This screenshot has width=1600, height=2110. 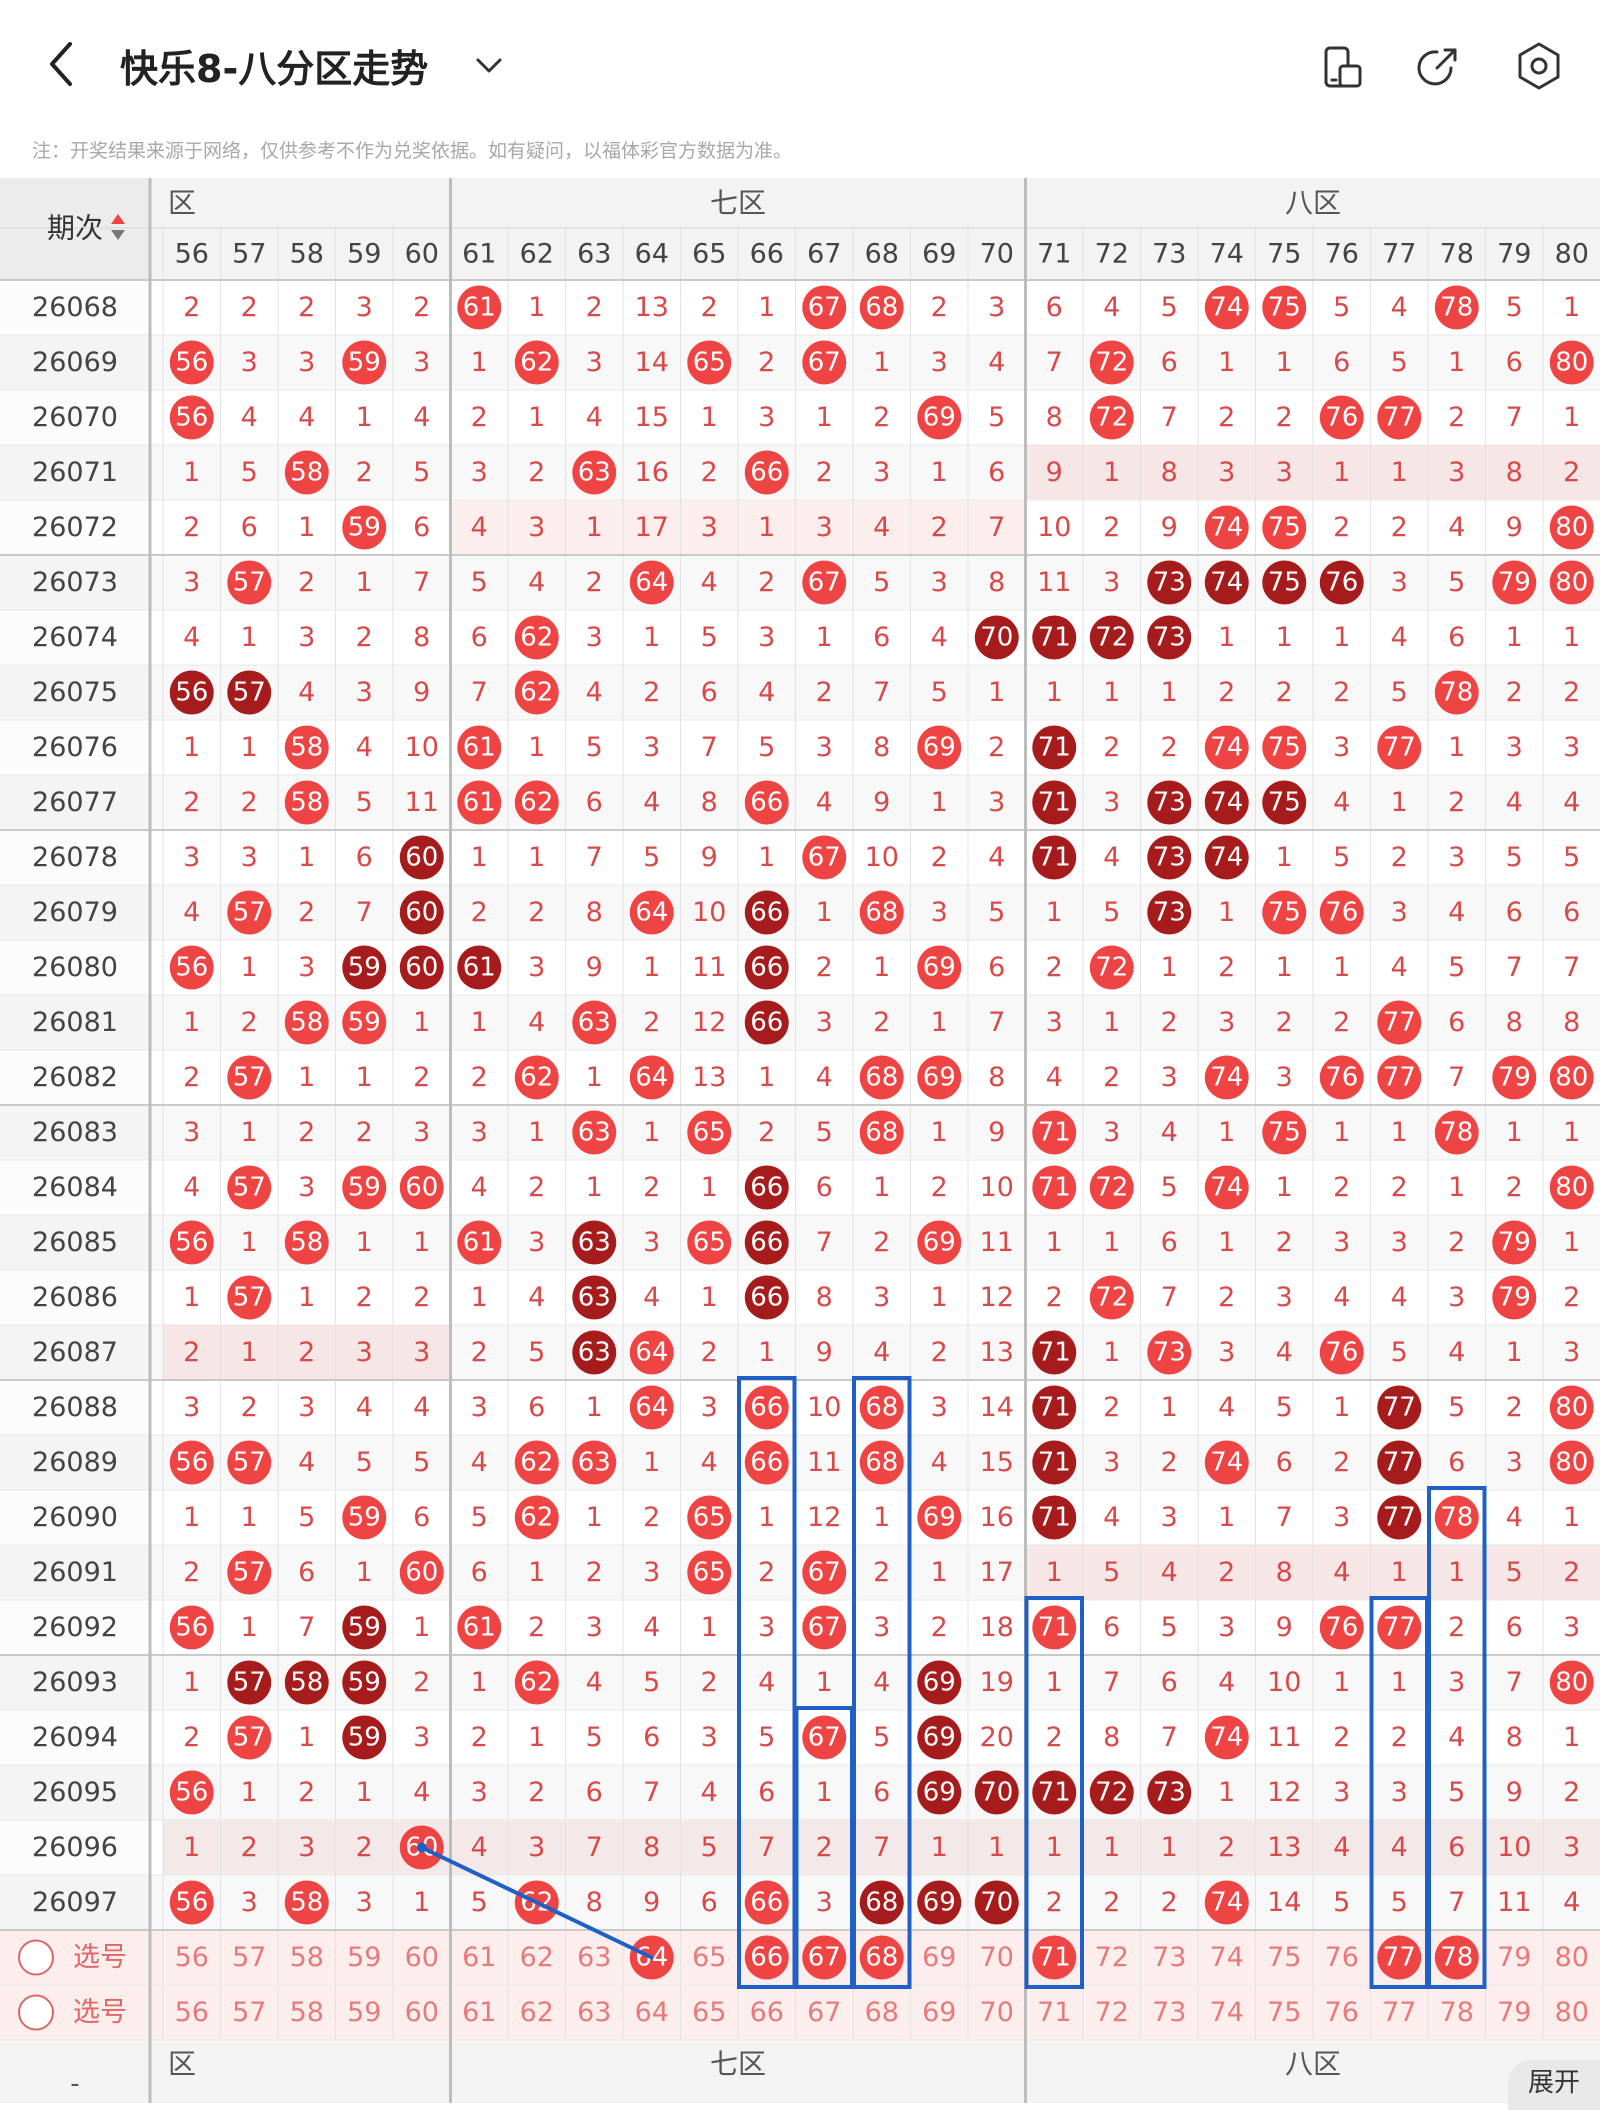 What do you see at coordinates (881, 308) in the screenshot?
I see `number-ball-label: 68` at bounding box center [881, 308].